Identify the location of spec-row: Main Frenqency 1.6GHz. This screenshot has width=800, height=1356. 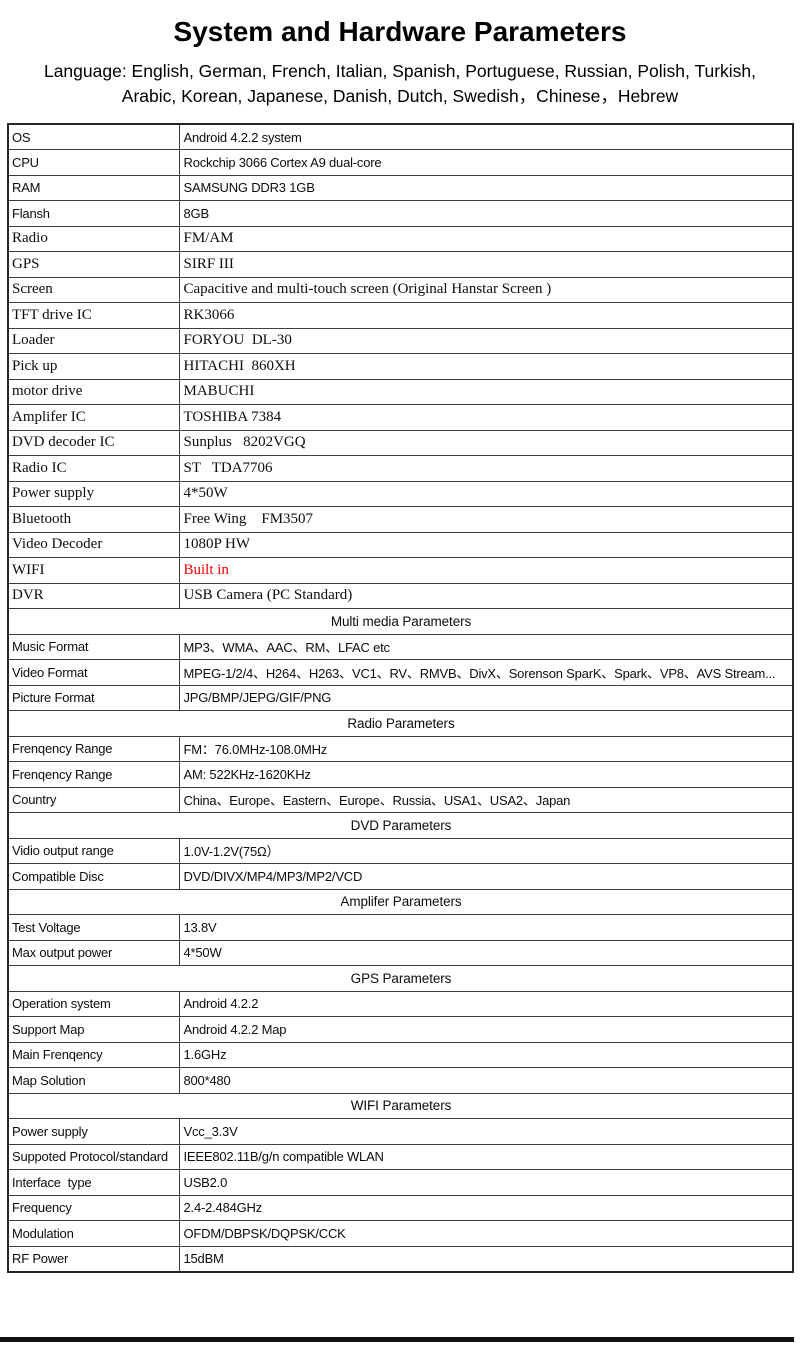
(400, 1054).